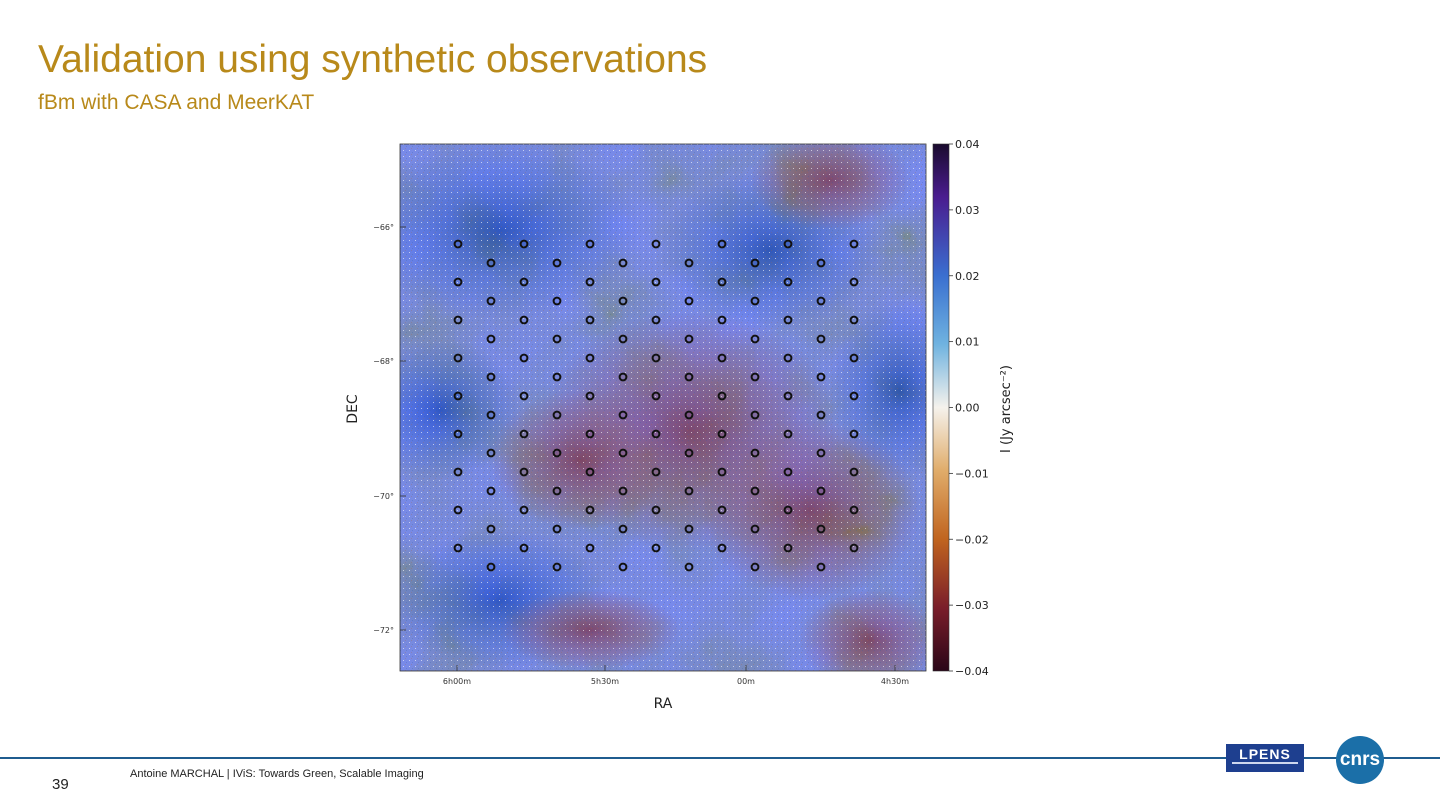  Describe the element at coordinates (457, 681) in the screenshot. I see `x-tick-label: 6h00m` at that location.